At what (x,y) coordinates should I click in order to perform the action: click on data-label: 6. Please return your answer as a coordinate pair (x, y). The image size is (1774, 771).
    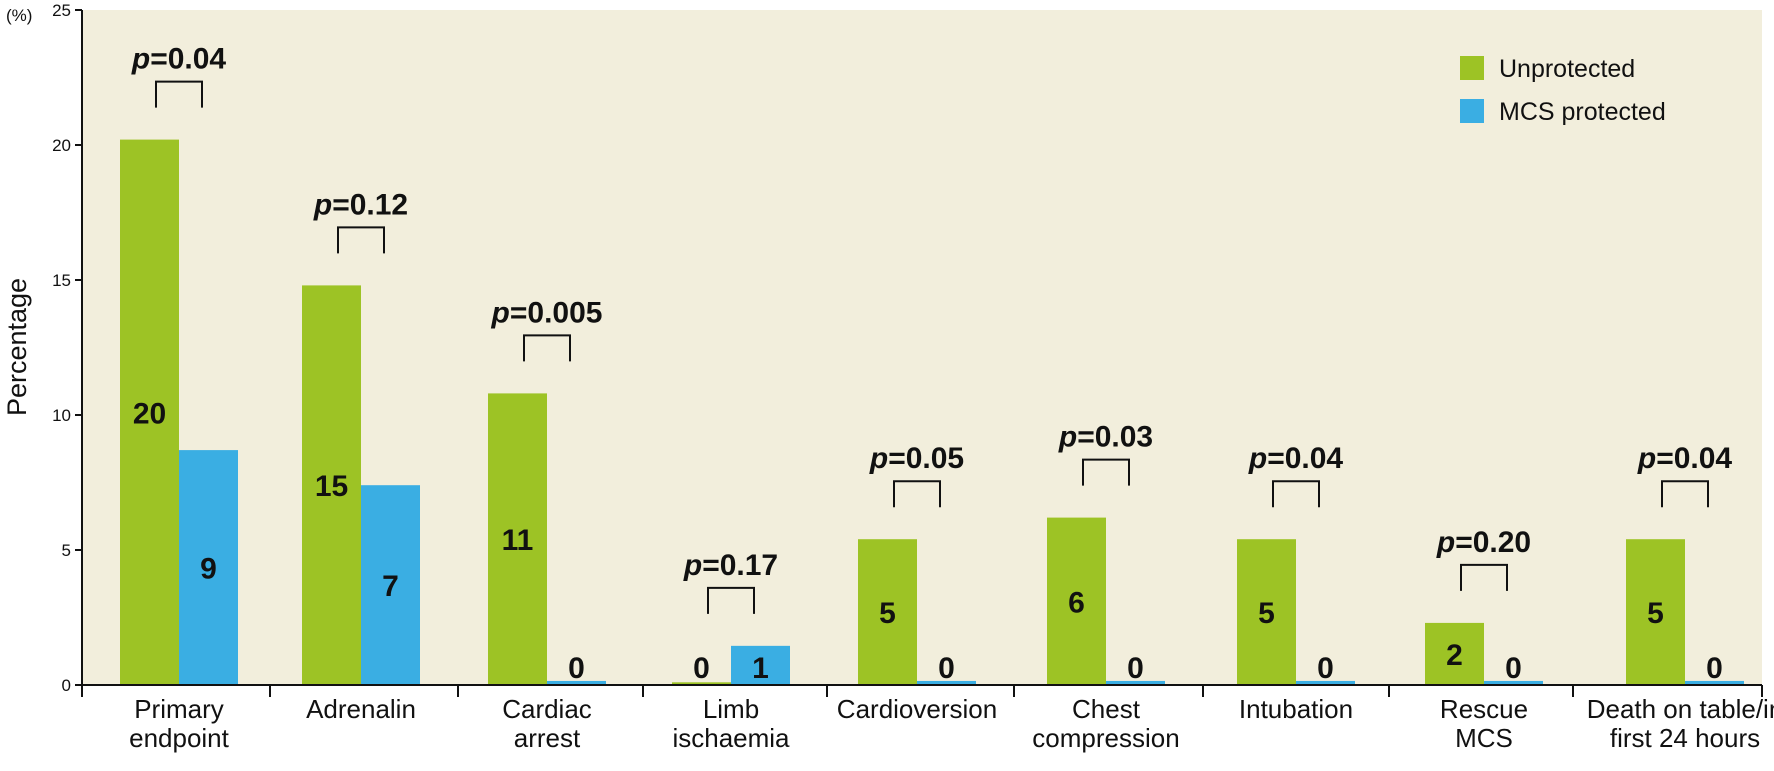
    Looking at the image, I should click on (1076, 602).